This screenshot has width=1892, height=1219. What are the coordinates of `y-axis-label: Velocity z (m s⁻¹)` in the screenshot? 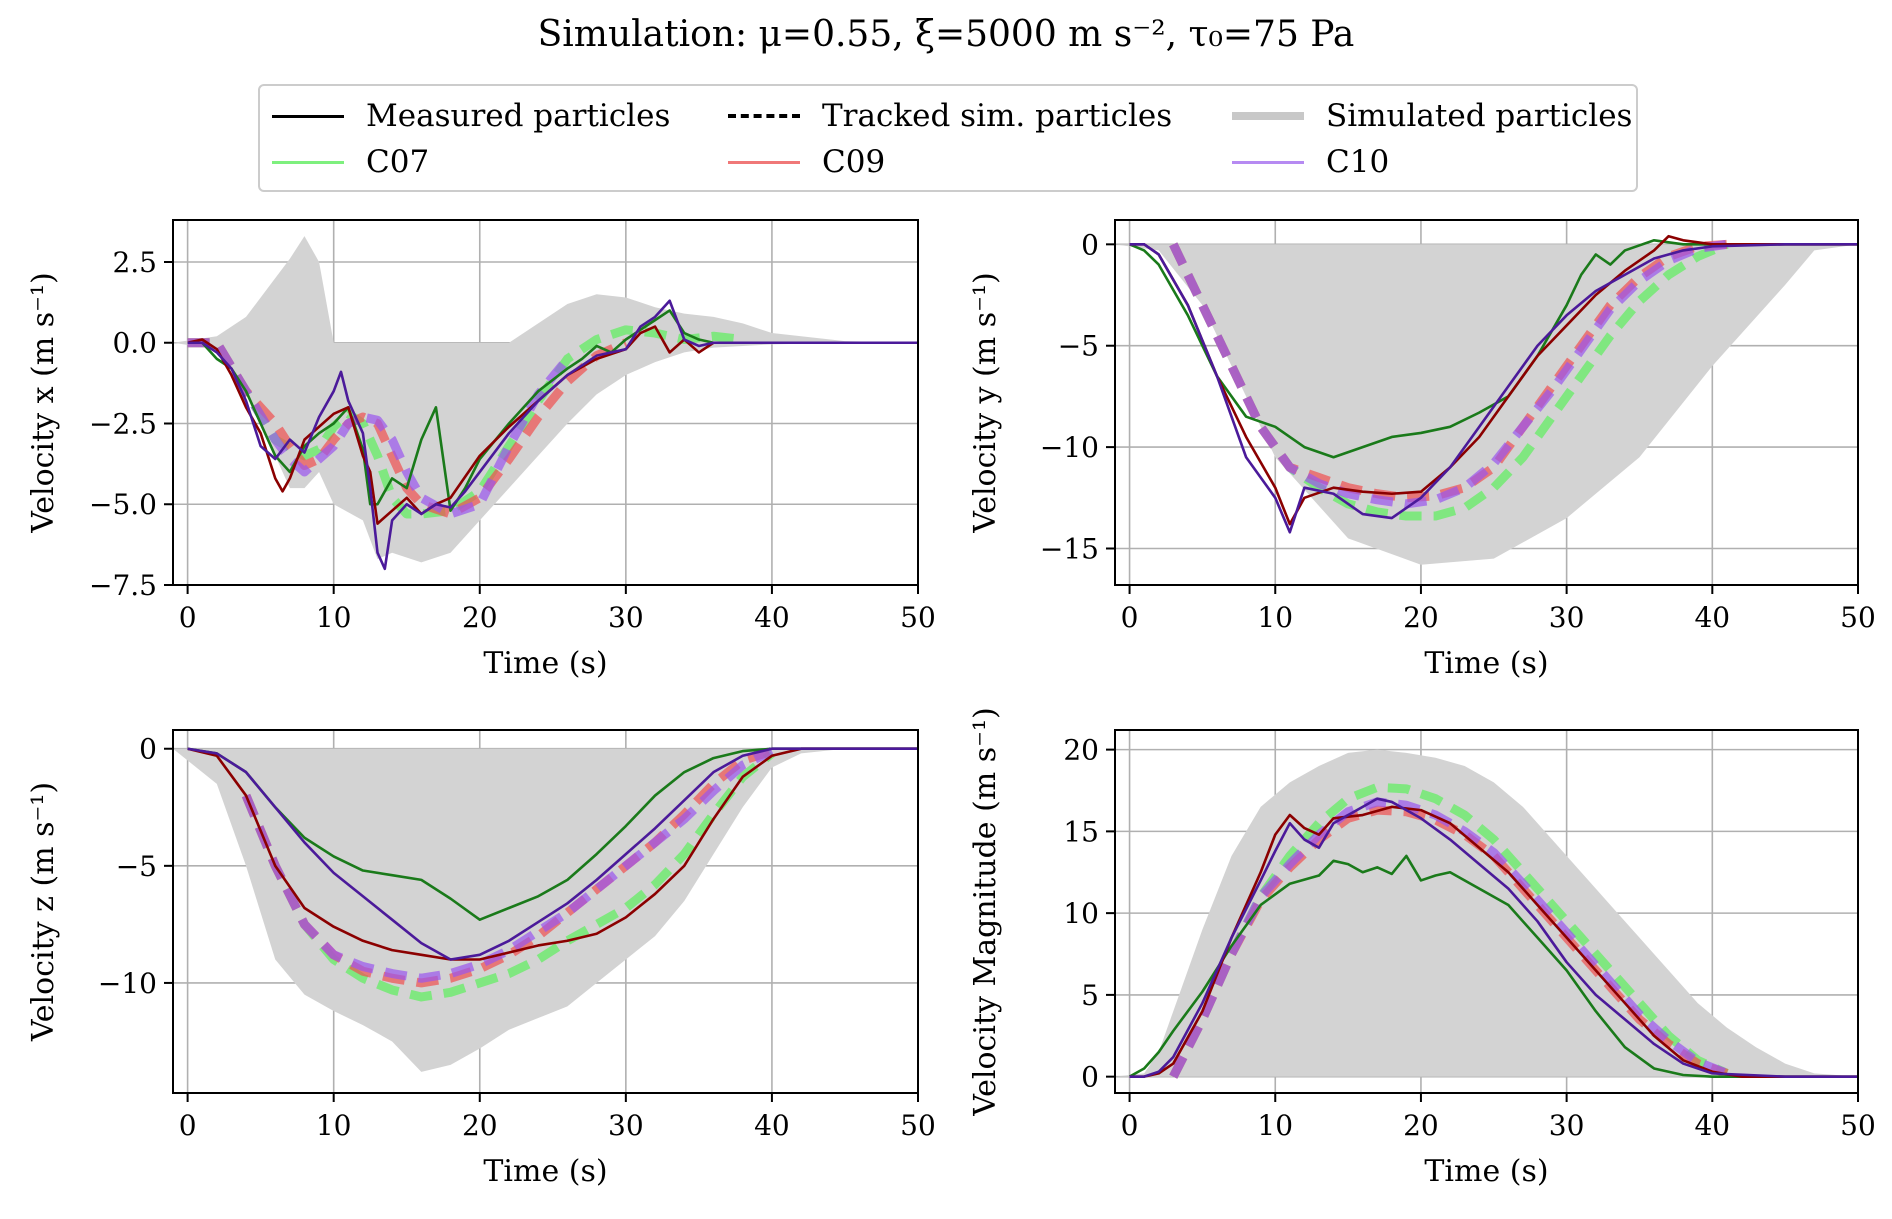 It's located at (43, 912).